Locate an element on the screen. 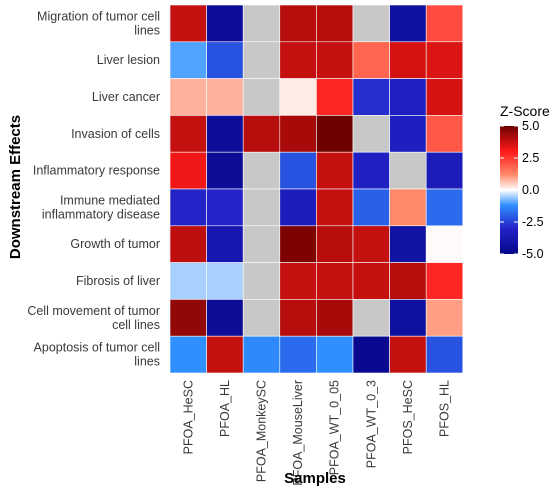 Image resolution: width=550 pixels, height=489 pixels. column-label: PFOS_HL is located at coordinates (445, 408).